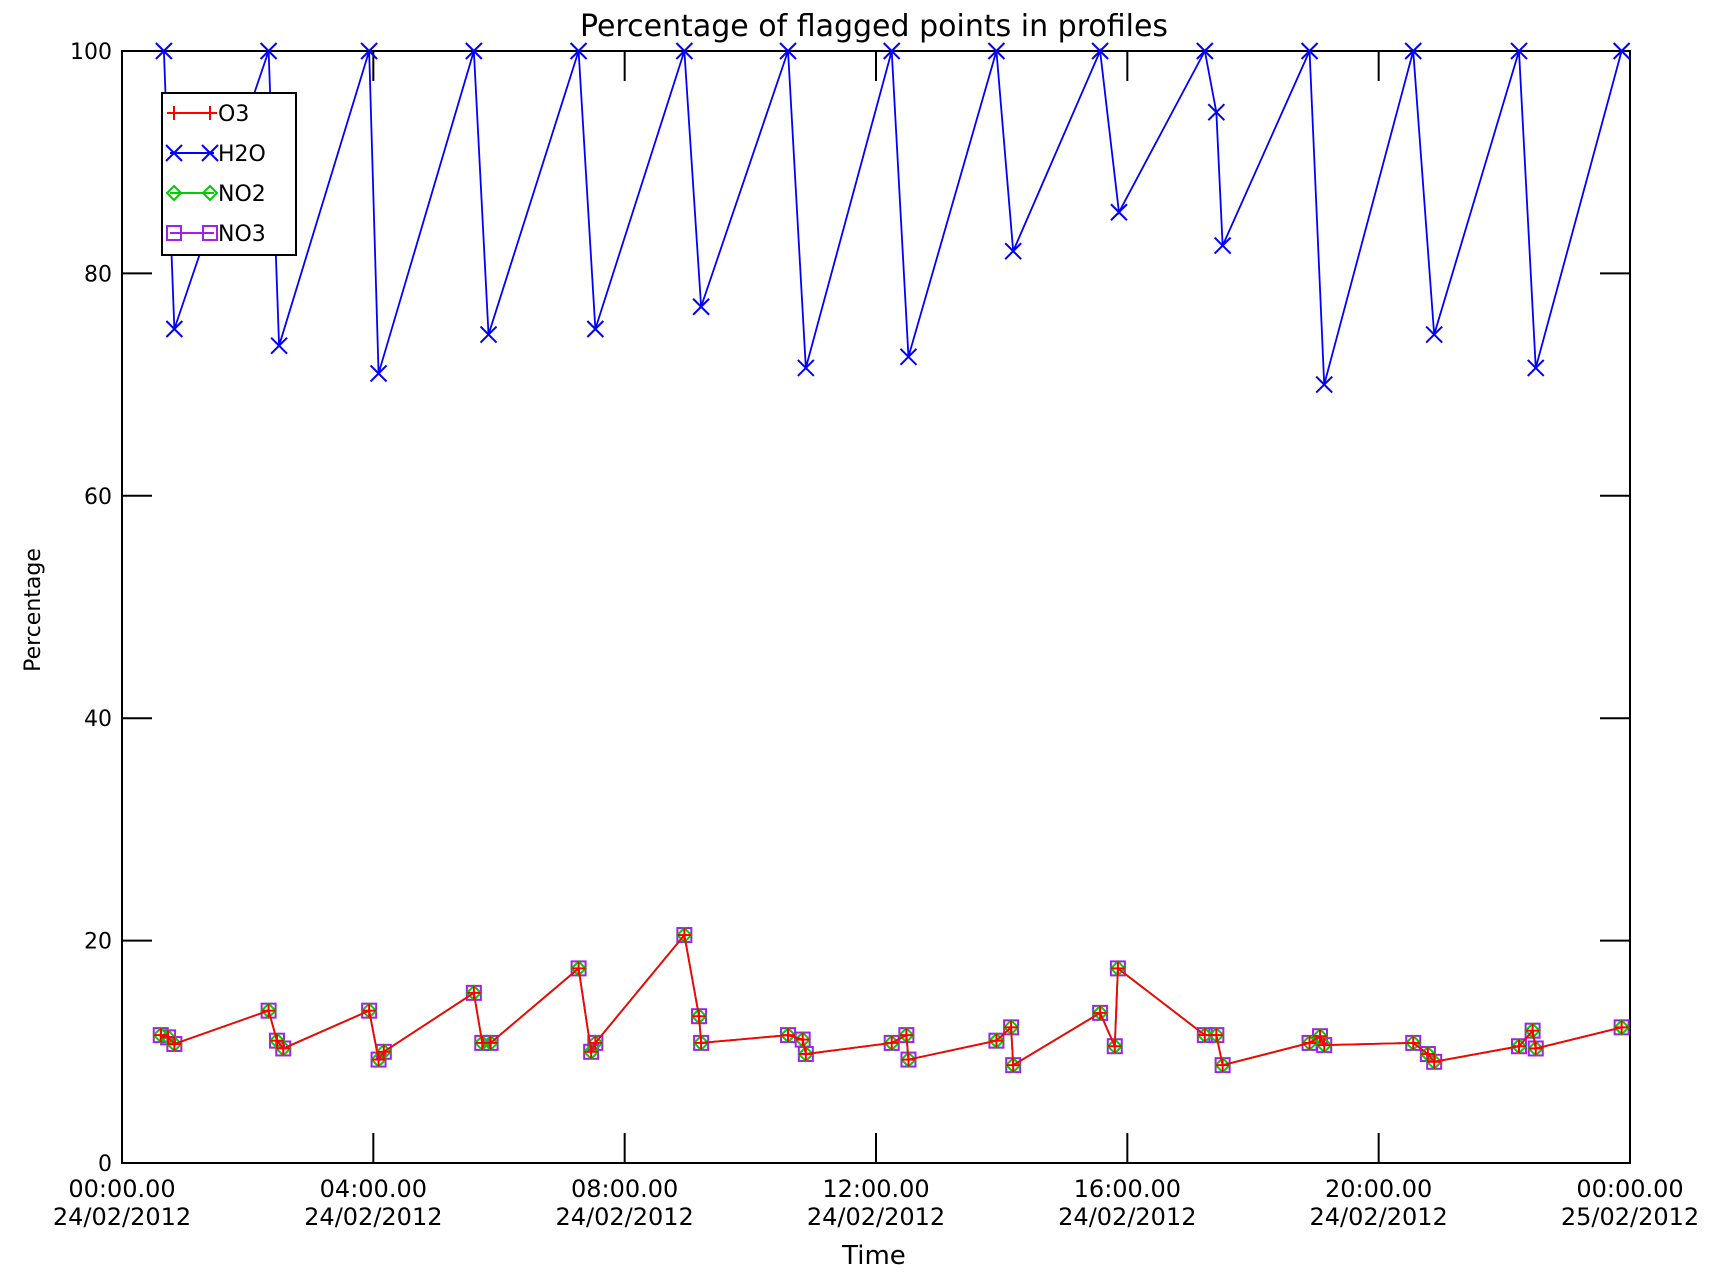 The image size is (1718, 1272). Describe the element at coordinates (891, 1000) in the screenshot. I see `series-o3` at that location.